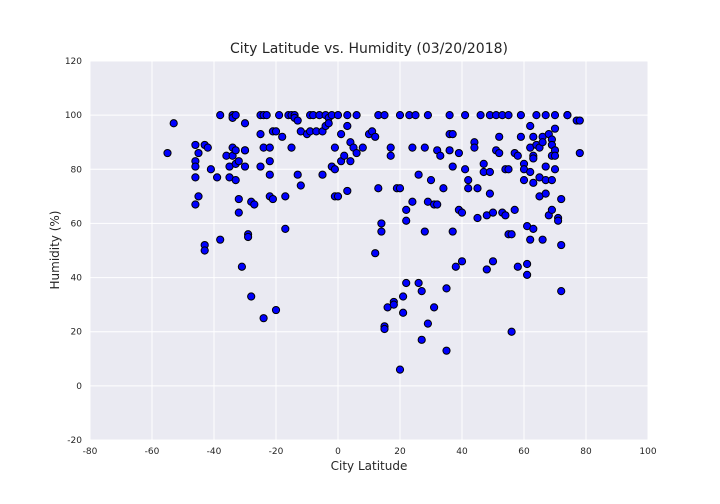  Describe the element at coordinates (77, 224) in the screenshot. I see `y-tick-label: 60` at that location.